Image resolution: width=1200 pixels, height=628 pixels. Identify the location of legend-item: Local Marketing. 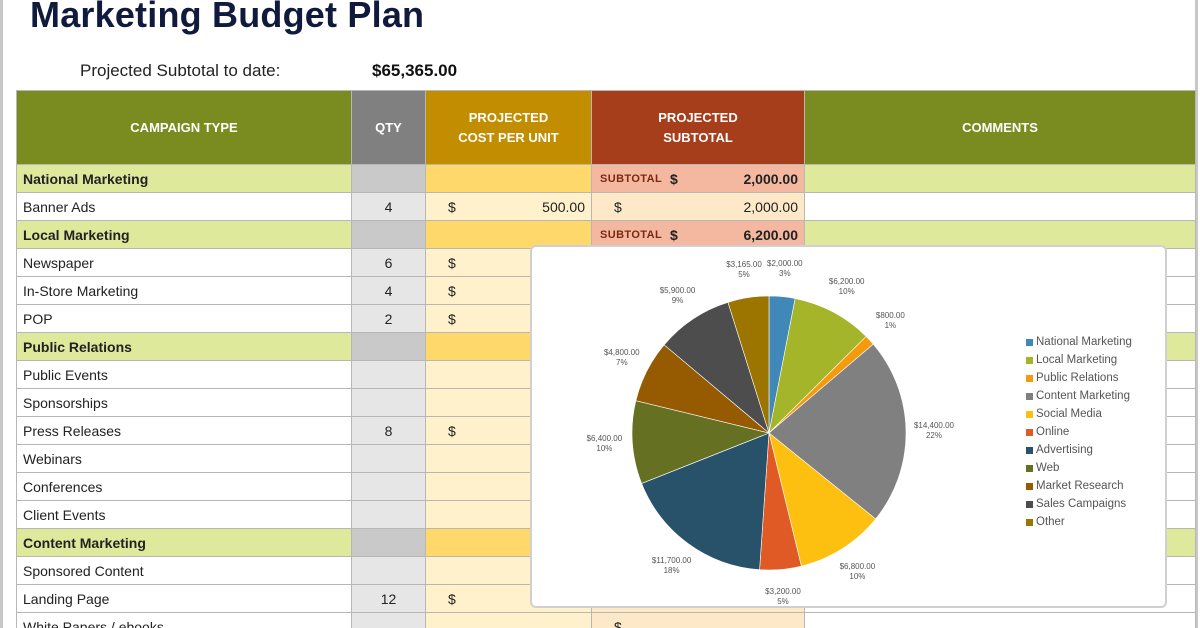
(1079, 360).